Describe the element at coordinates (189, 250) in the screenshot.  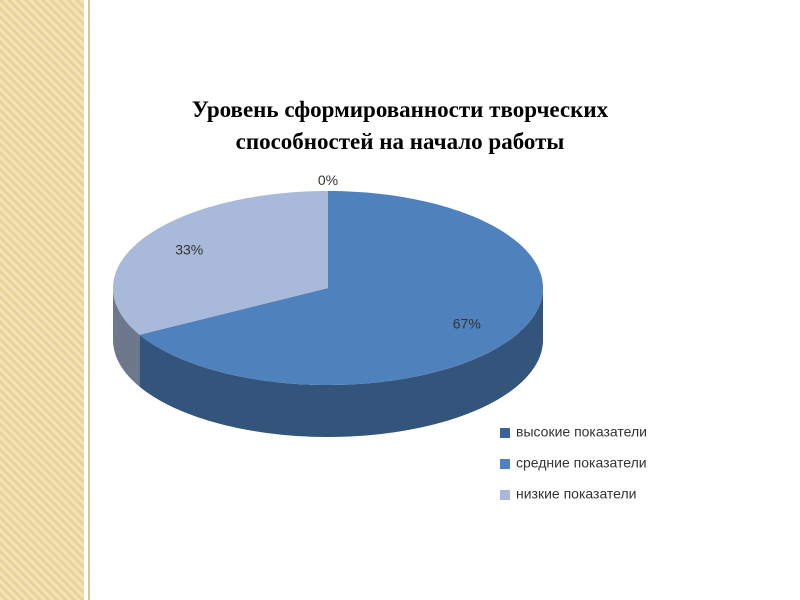
I see `data-label: 33%` at that location.